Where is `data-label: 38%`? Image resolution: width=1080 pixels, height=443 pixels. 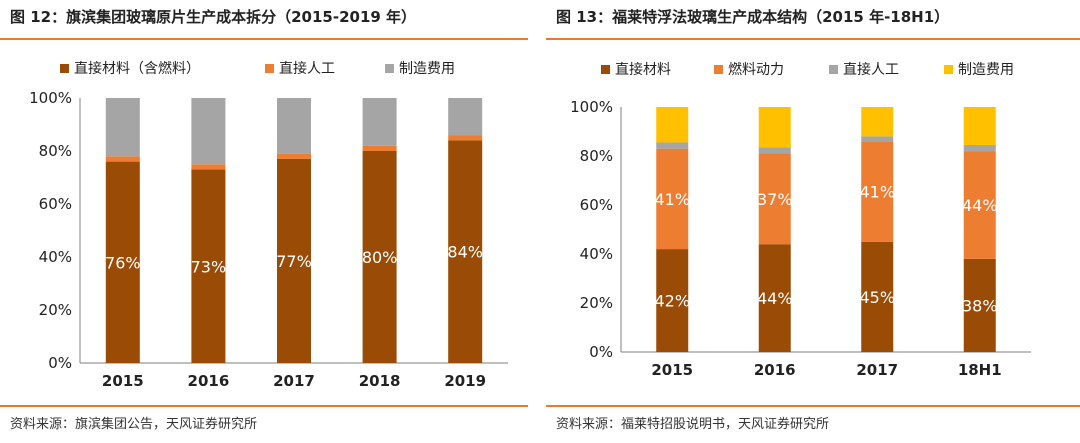 data-label: 38% is located at coordinates (980, 305).